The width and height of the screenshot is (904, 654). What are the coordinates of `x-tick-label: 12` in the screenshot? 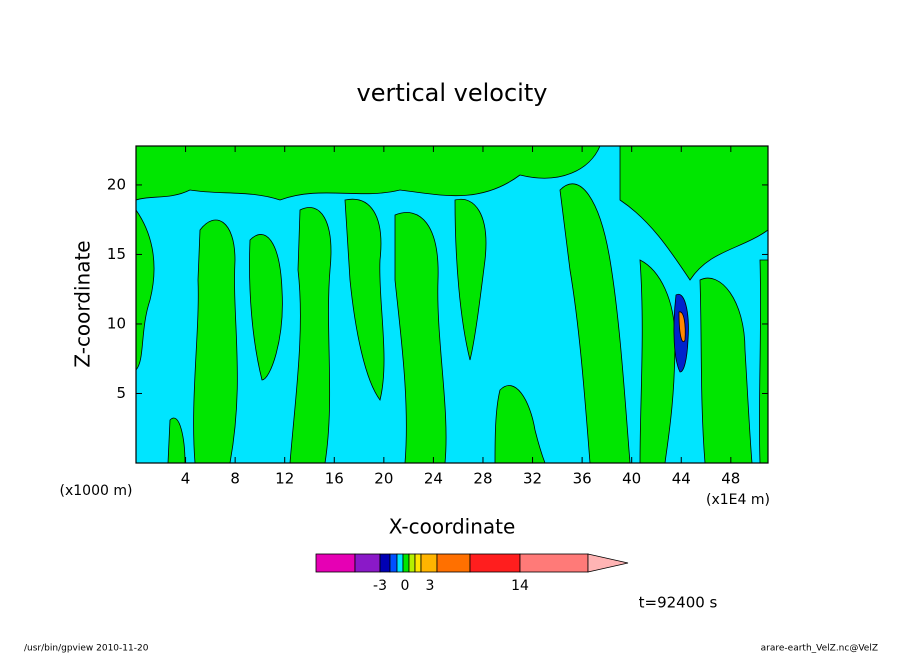 It's located at (284, 479).